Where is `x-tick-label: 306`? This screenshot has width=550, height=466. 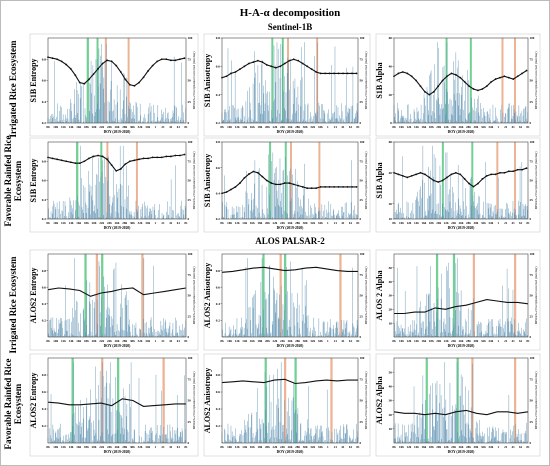
x-tick-label: 306 is located at coordinates (475, 223).